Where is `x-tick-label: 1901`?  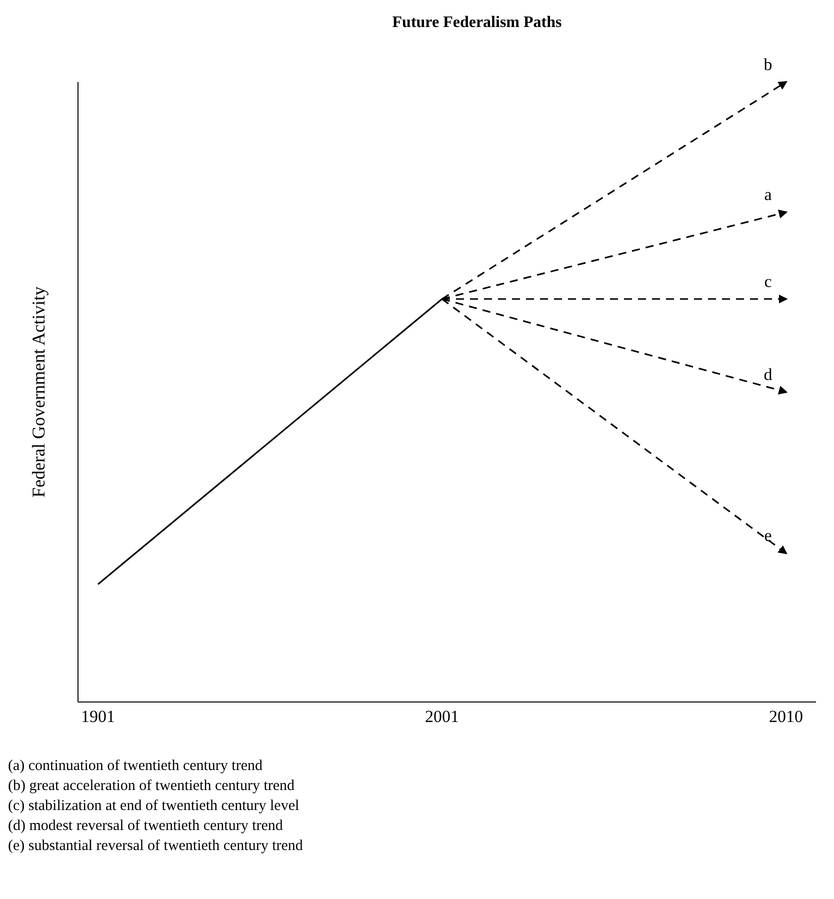
x-tick-label: 1901 is located at coordinates (98, 716).